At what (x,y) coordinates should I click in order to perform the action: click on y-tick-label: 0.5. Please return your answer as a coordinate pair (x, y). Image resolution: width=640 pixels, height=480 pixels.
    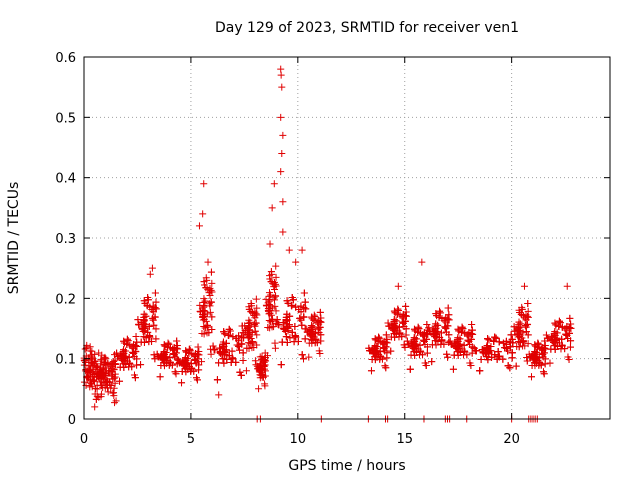
    Looking at the image, I should click on (65, 118).